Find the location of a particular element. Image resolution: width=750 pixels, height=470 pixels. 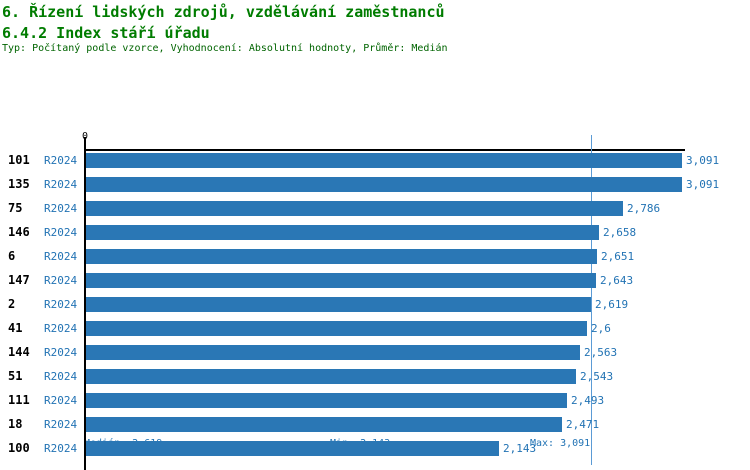

bar-value-label: 2,471 is located at coordinates (583, 424).